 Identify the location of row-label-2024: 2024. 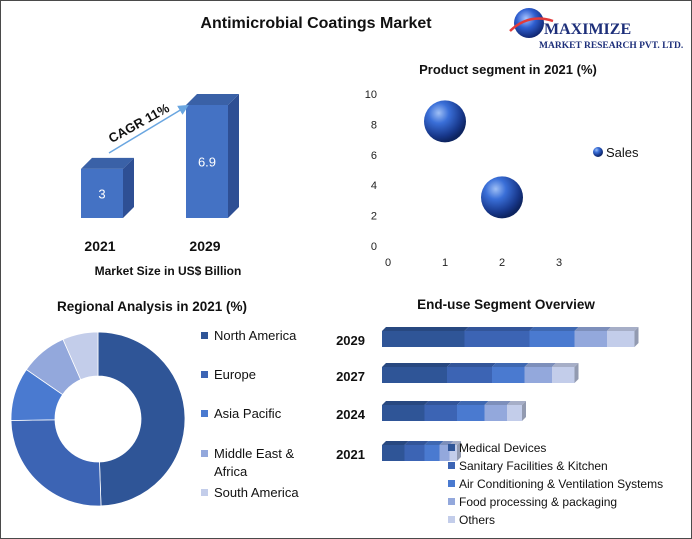
(351, 414).